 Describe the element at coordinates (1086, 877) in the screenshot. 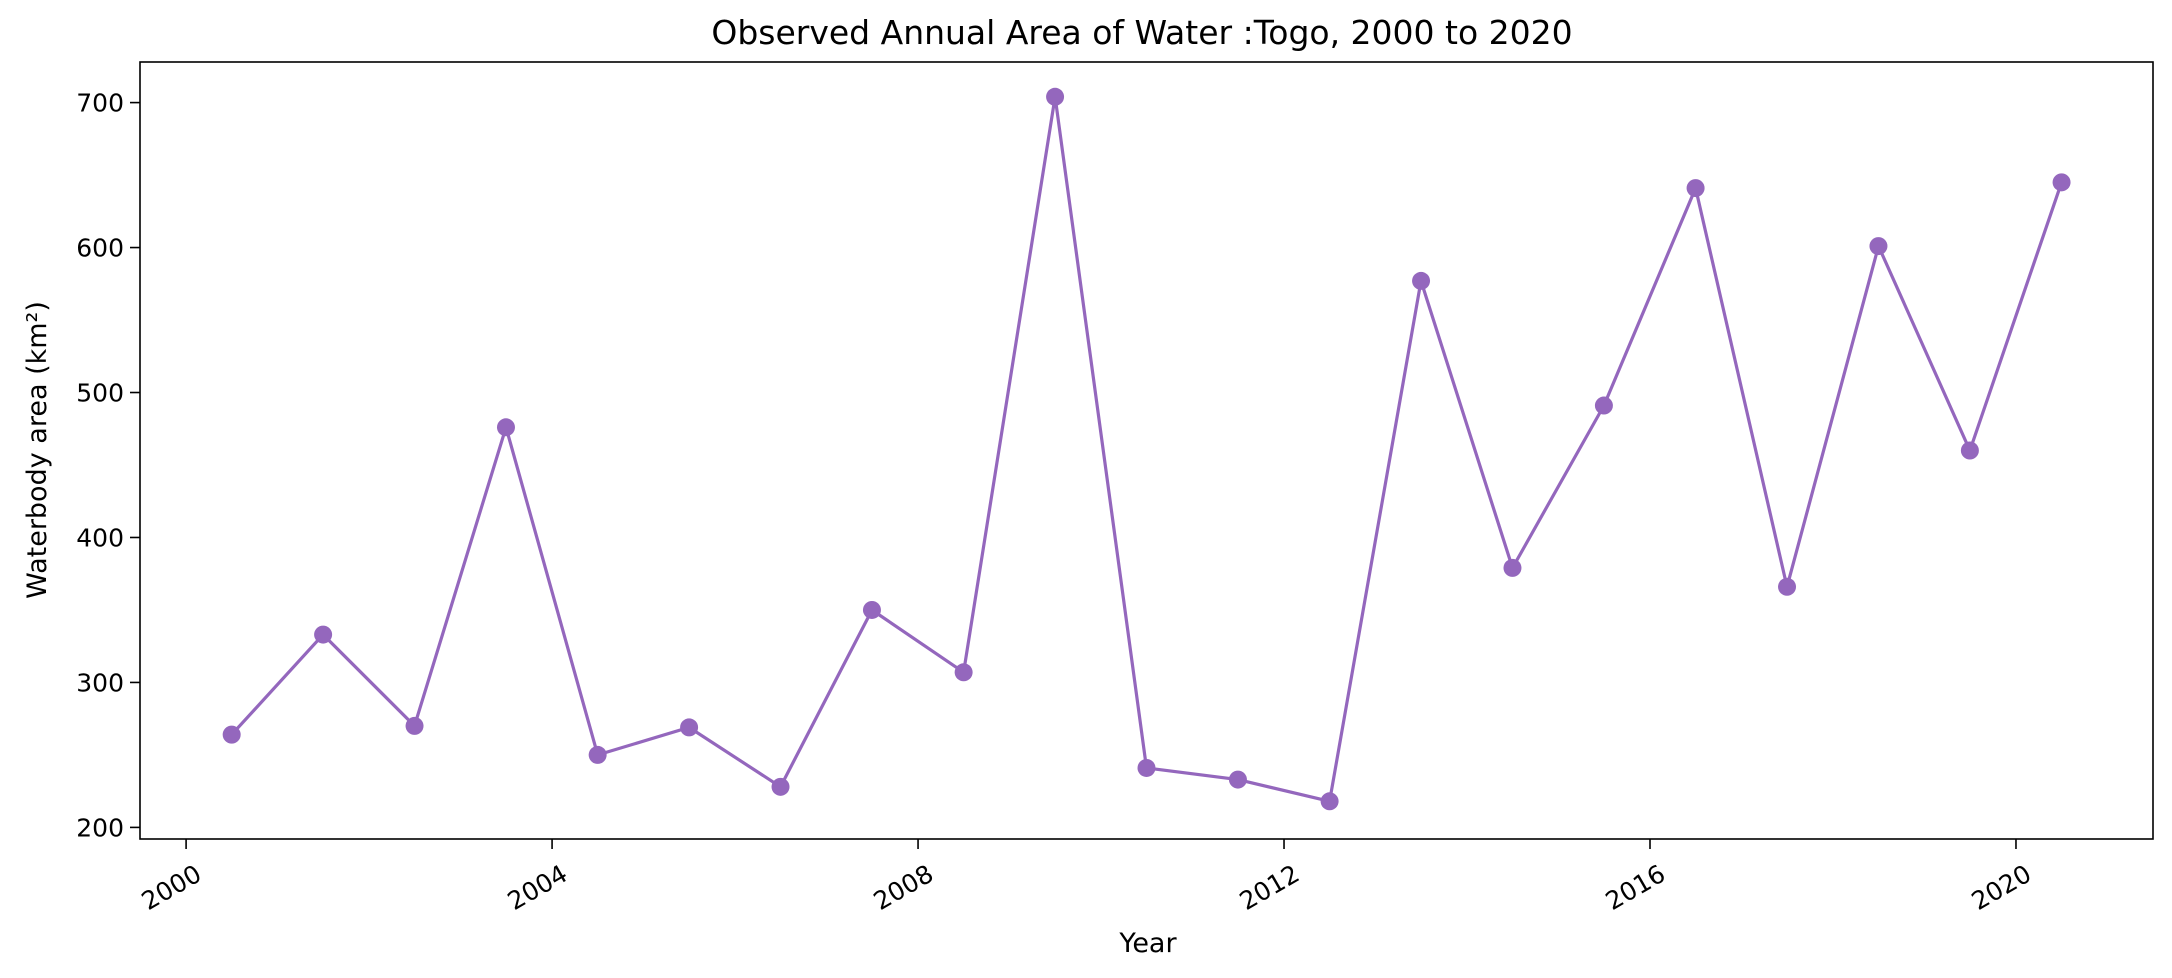

I see `x-axis: 2000 2004 2008 2012 2016 2020` at that location.